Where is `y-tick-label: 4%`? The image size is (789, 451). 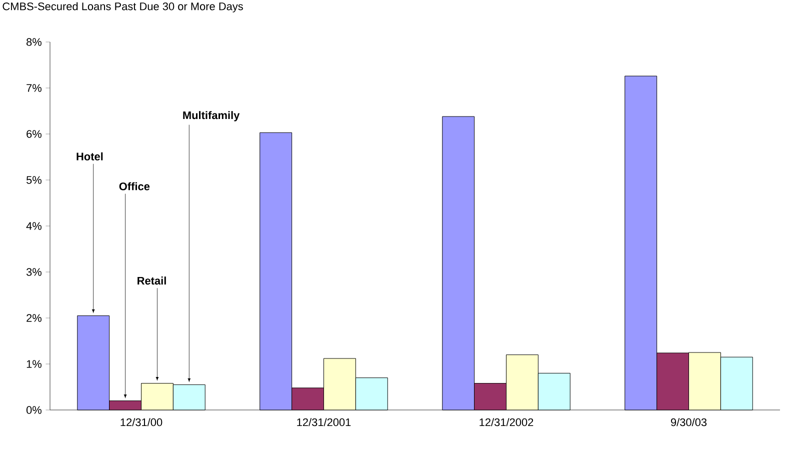 y-tick-label: 4% is located at coordinates (34, 226).